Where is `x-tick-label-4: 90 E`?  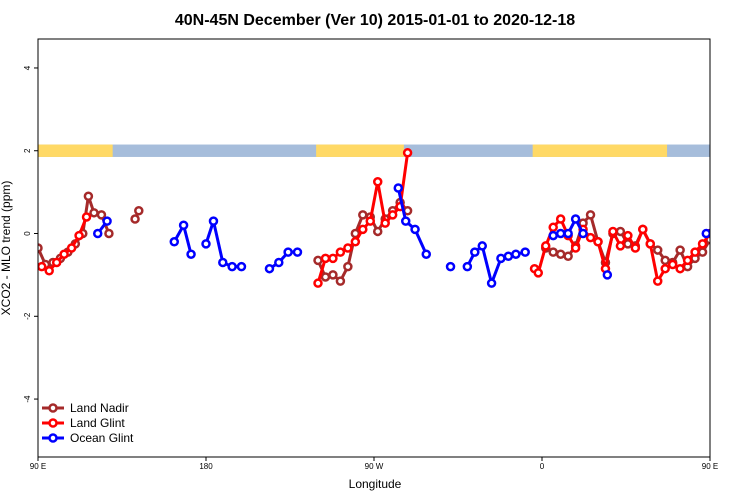 x-tick-label-4: 90 E is located at coordinates (710, 466).